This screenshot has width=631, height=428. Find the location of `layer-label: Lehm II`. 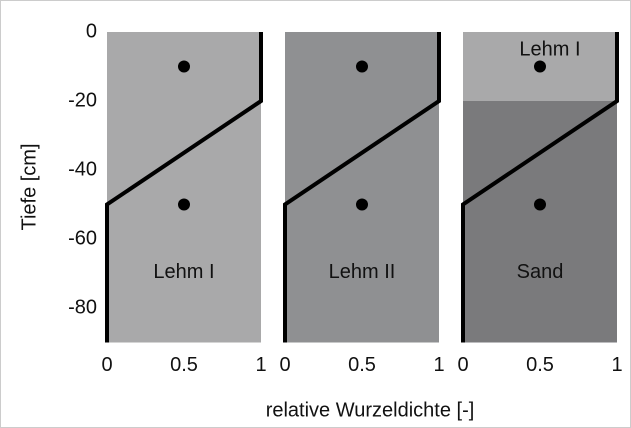

layer-label: Lehm II is located at coordinates (362, 272).